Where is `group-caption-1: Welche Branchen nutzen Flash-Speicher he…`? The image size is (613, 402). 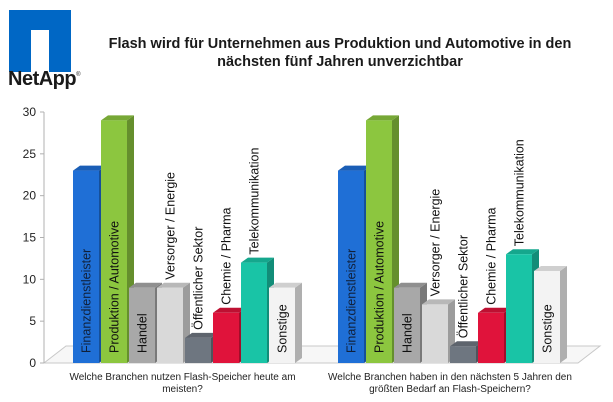 group-caption-1: Welche Branchen nutzen Flash-Speicher he… is located at coordinates (182, 384).